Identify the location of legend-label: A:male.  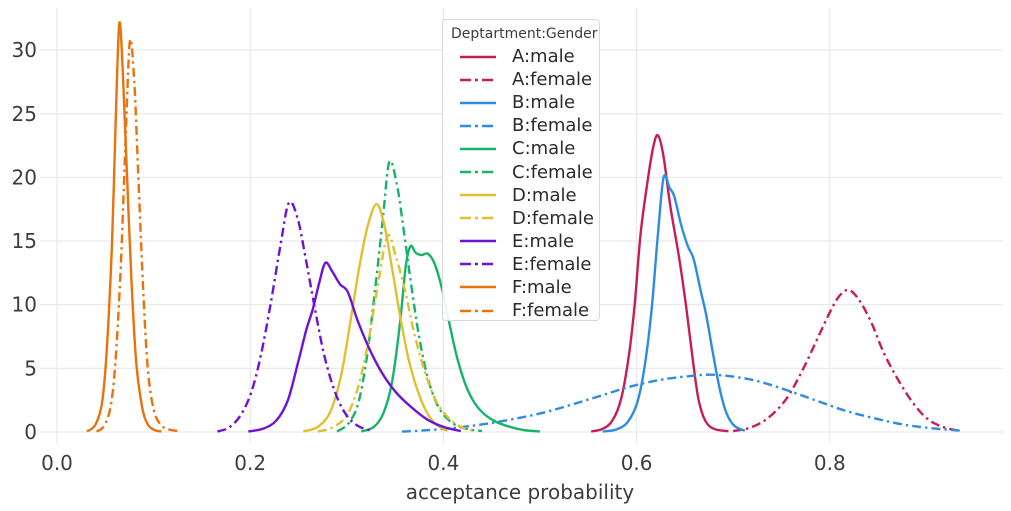
(543, 57).